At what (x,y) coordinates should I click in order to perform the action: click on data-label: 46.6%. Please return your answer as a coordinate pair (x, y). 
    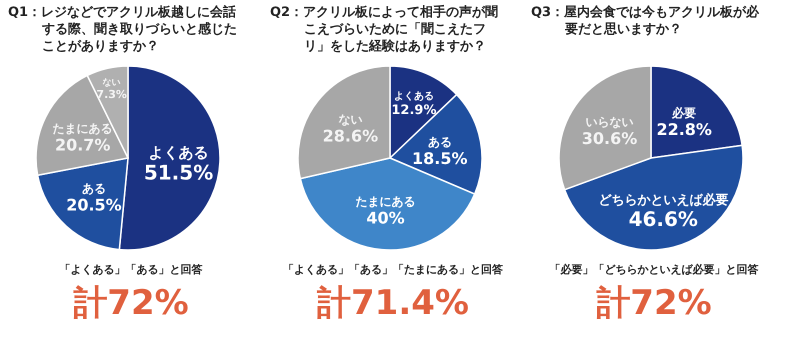
    Looking at the image, I should click on (663, 219).